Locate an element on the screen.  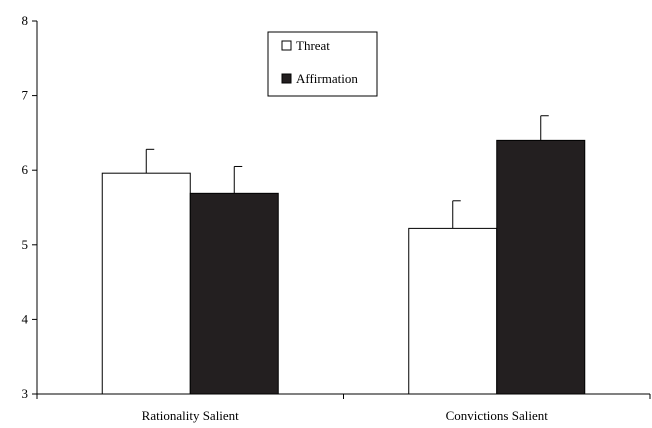
y-tick-label: 6 is located at coordinates (25, 169).